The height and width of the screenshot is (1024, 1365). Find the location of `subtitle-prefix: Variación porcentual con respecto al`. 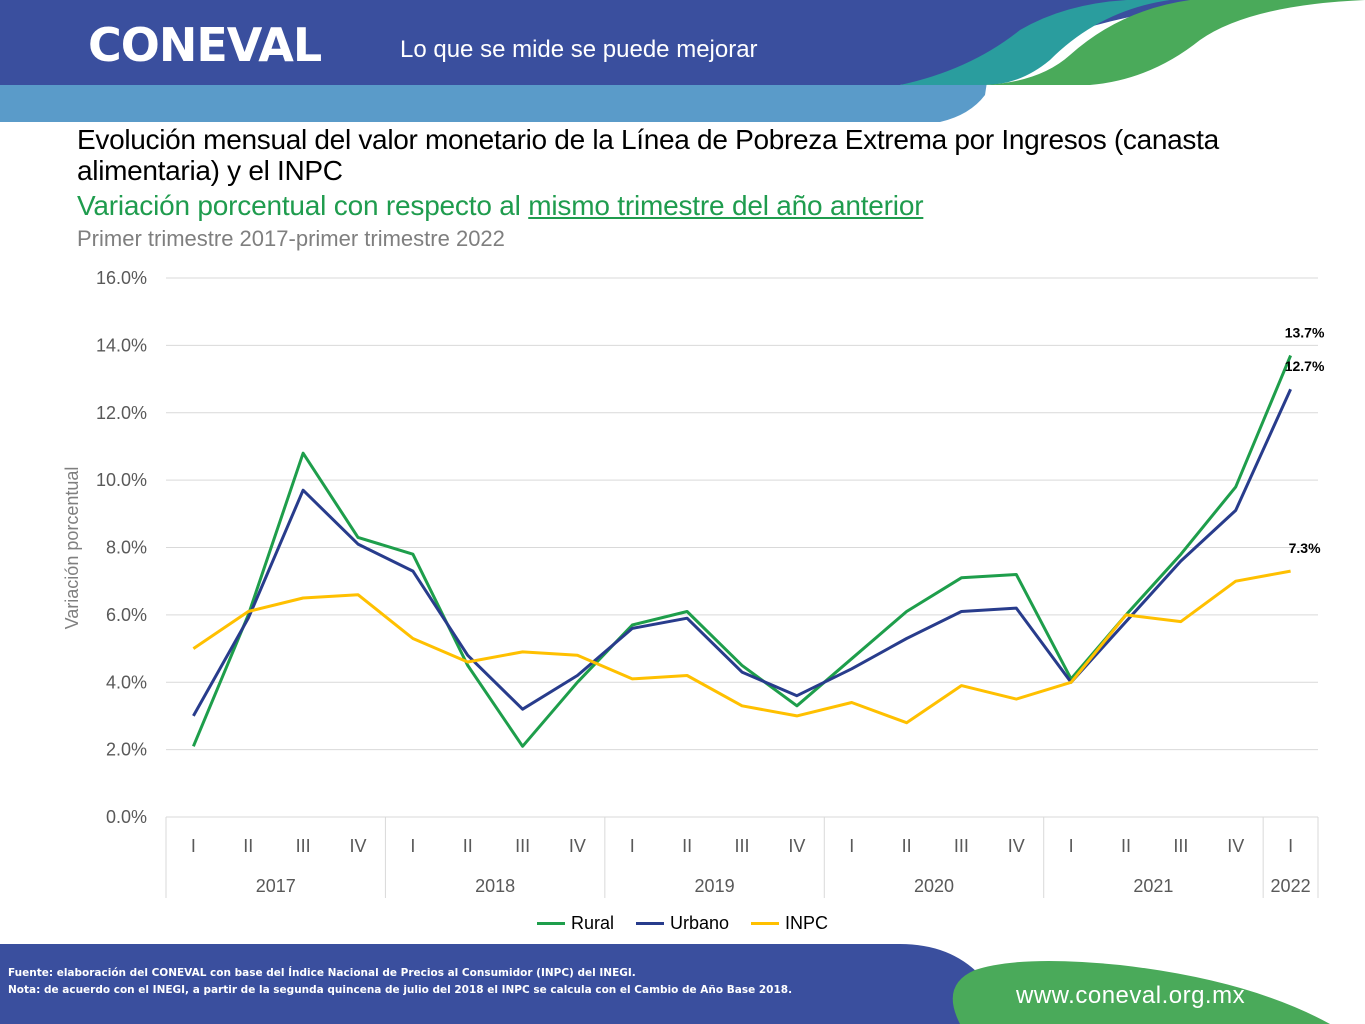

subtitle-prefix: Variación porcentual con respecto al is located at coordinates (303, 205).